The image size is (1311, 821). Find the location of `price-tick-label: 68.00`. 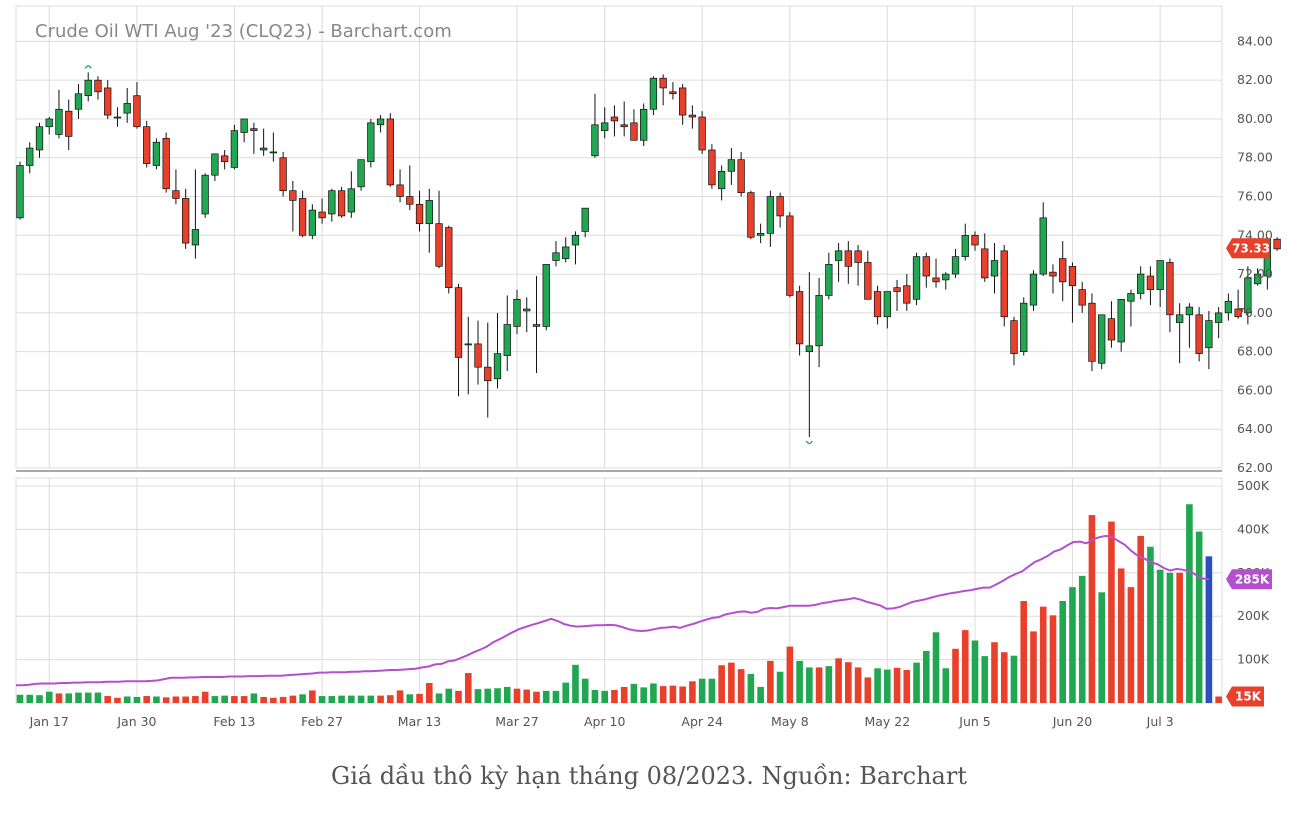

price-tick-label: 68.00 is located at coordinates (1255, 351).